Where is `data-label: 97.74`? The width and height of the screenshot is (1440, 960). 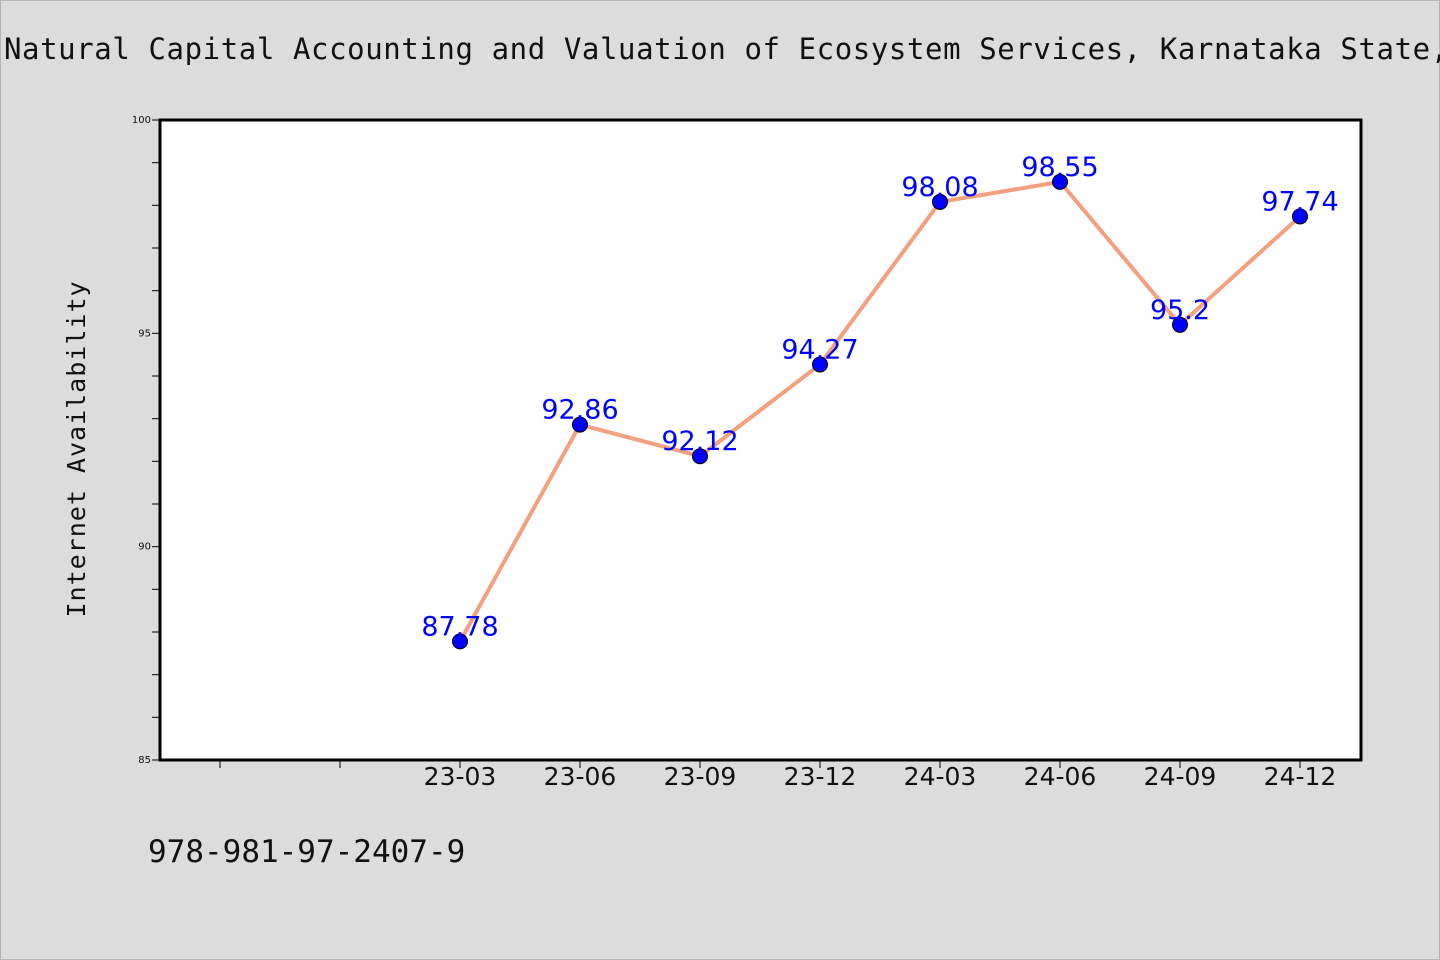 data-label: 97.74 is located at coordinates (1299, 201).